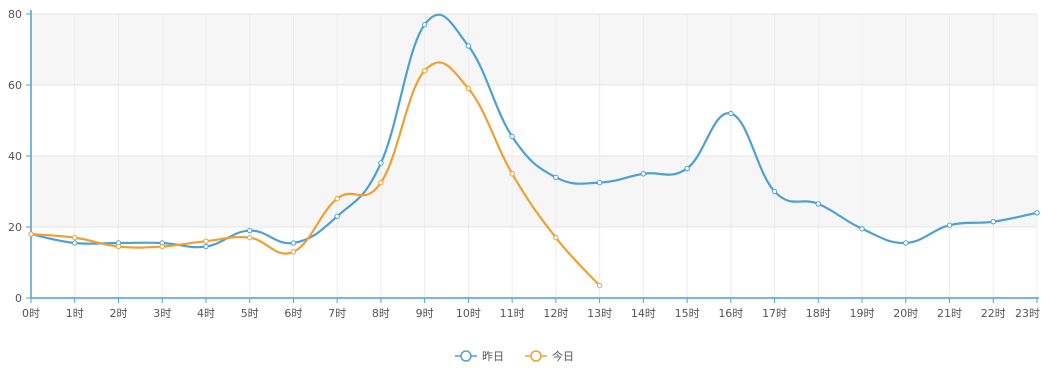  Describe the element at coordinates (381, 313) in the screenshot. I see `x-tick-label: 8时` at that location.